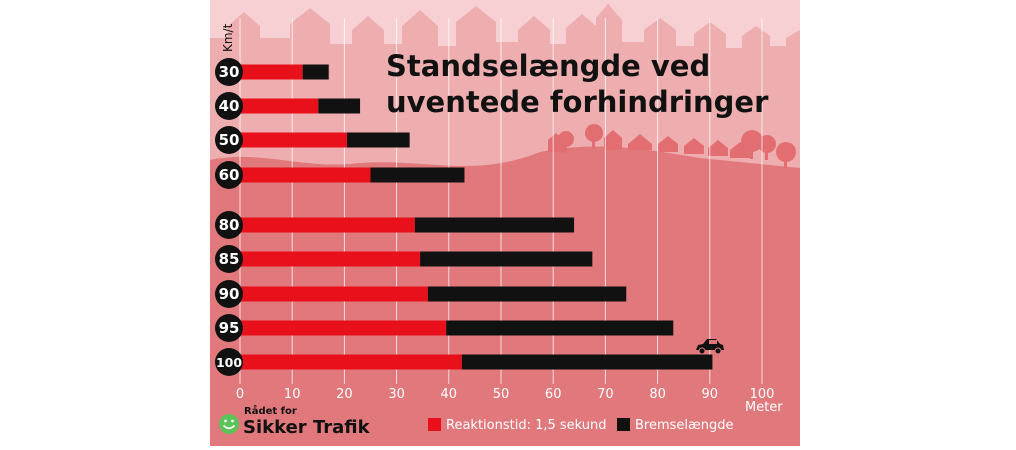 This screenshot has width=1016, height=450. Describe the element at coordinates (396, 394) in the screenshot. I see `x-tick-label-30: 30` at that location.